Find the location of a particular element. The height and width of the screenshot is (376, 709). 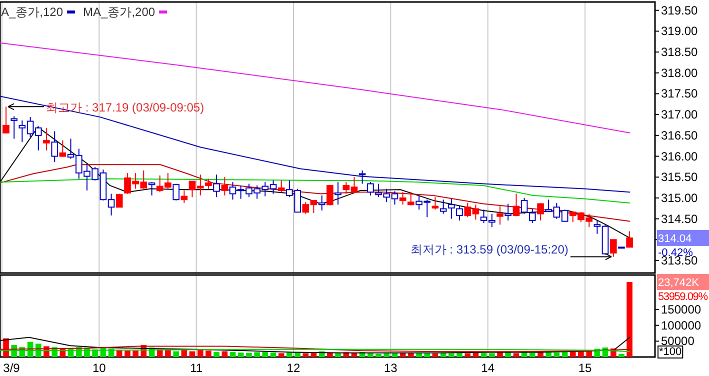

y-tick-label: 318.50 is located at coordinates (679, 52).